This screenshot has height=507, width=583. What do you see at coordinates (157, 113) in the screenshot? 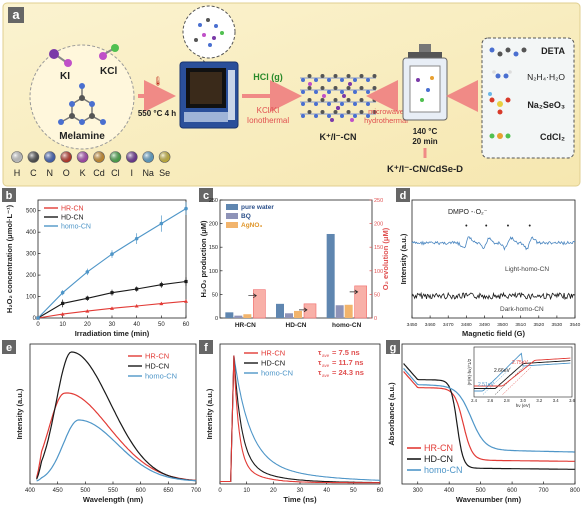
I see `condition-1: 550 °C 4 h` at bounding box center [157, 113].